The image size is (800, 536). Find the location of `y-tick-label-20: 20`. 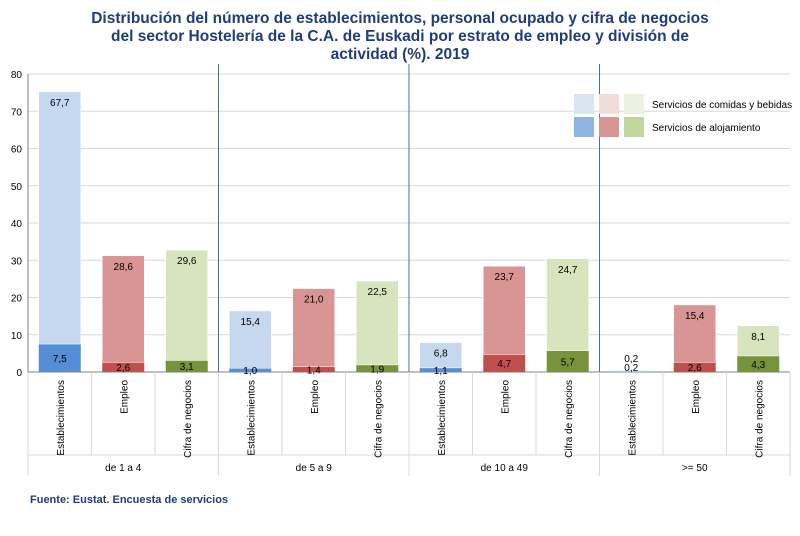

y-tick-label-20: 20 is located at coordinates (17, 299).